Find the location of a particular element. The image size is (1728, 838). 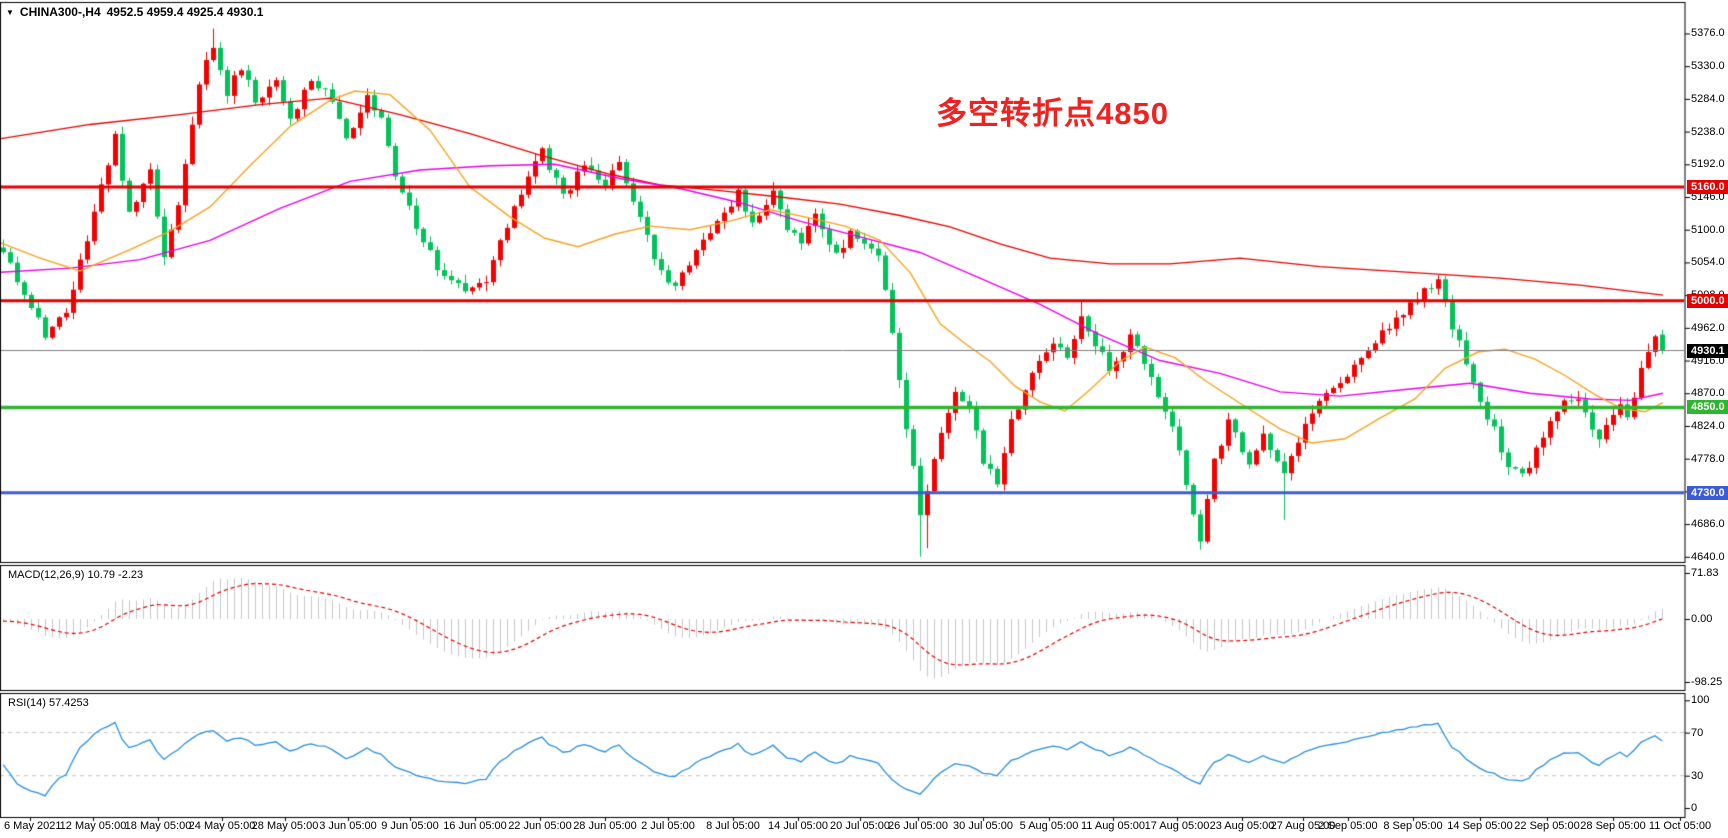

annotation-text: 多空转折点4850 is located at coordinates (1052, 113).